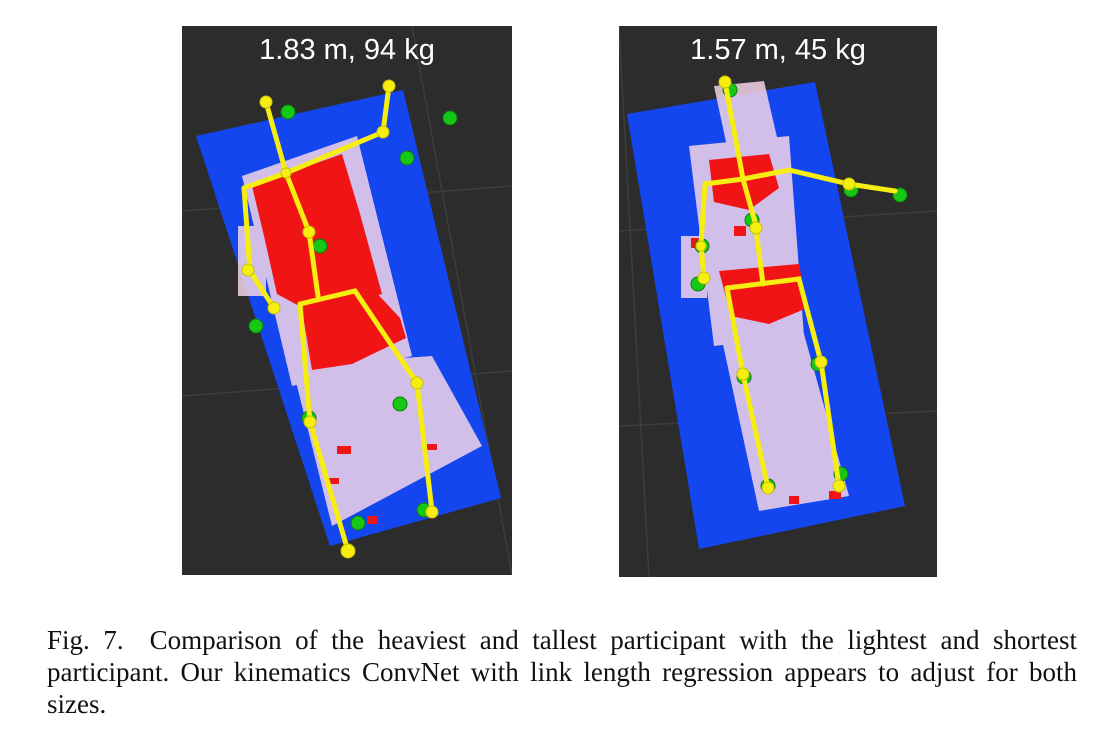 Image resolution: width=1102 pixels, height=753 pixels. I want to click on ground-truth-markers, so click(353, 317).